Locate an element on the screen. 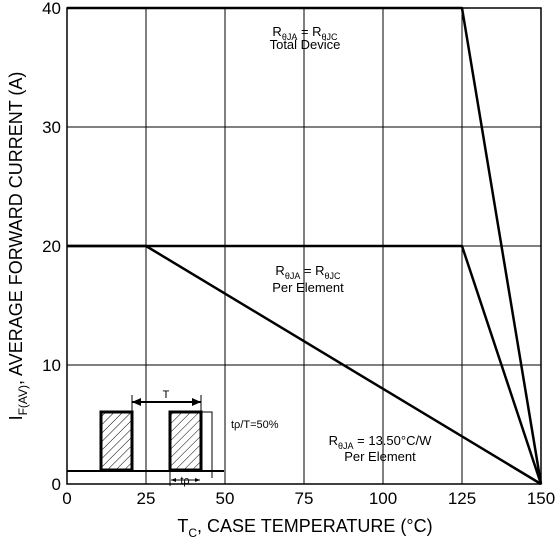 Image resolution: width=557 pixels, height=544 pixels. x-tick-labels: 0 25 50 75 100 125 150 is located at coordinates (308, 498).